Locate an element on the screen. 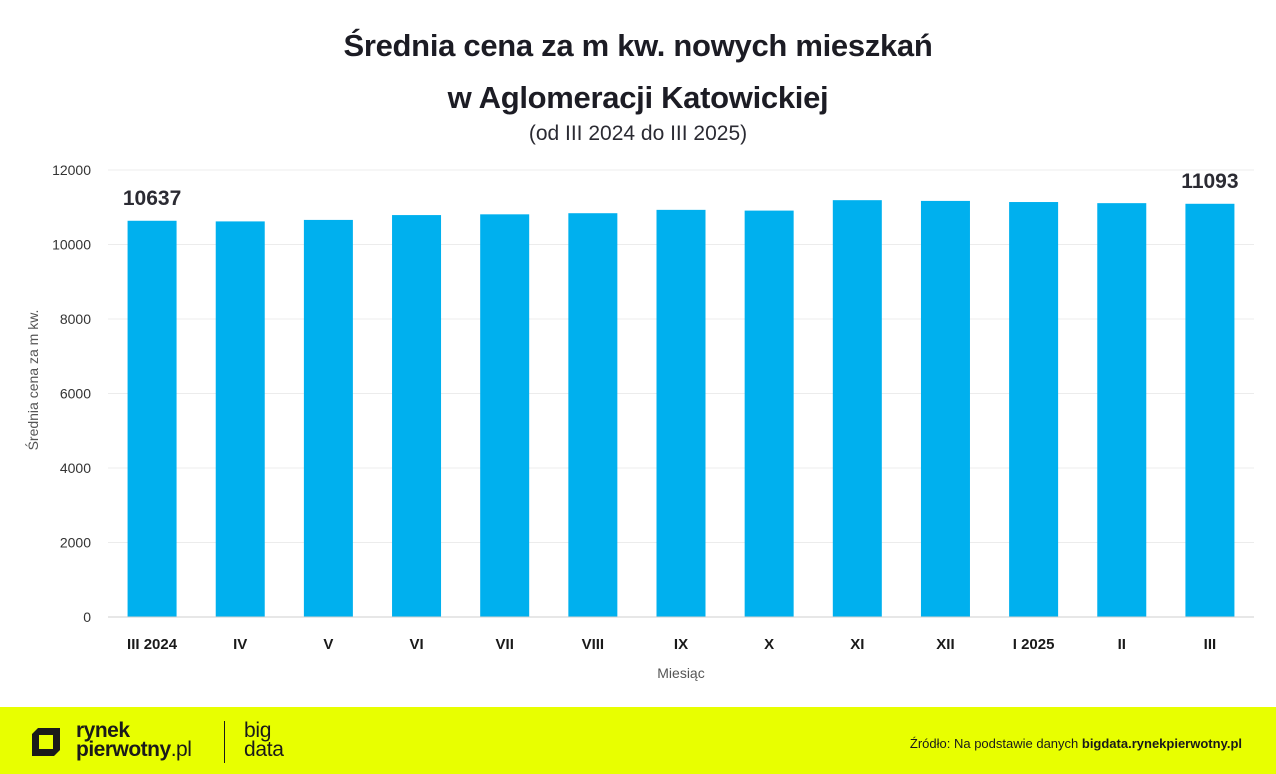 This screenshot has width=1276, height=774. rynekpierwotny-logo-icon is located at coordinates (46, 742).